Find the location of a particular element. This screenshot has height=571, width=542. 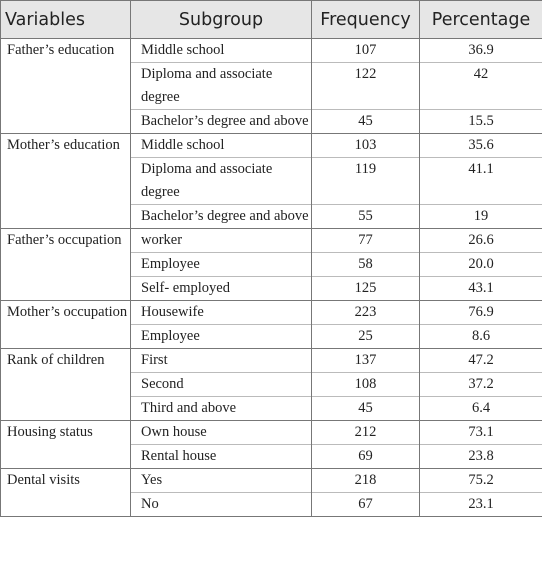

subgroup-cell: Third and above is located at coordinates (221, 408).